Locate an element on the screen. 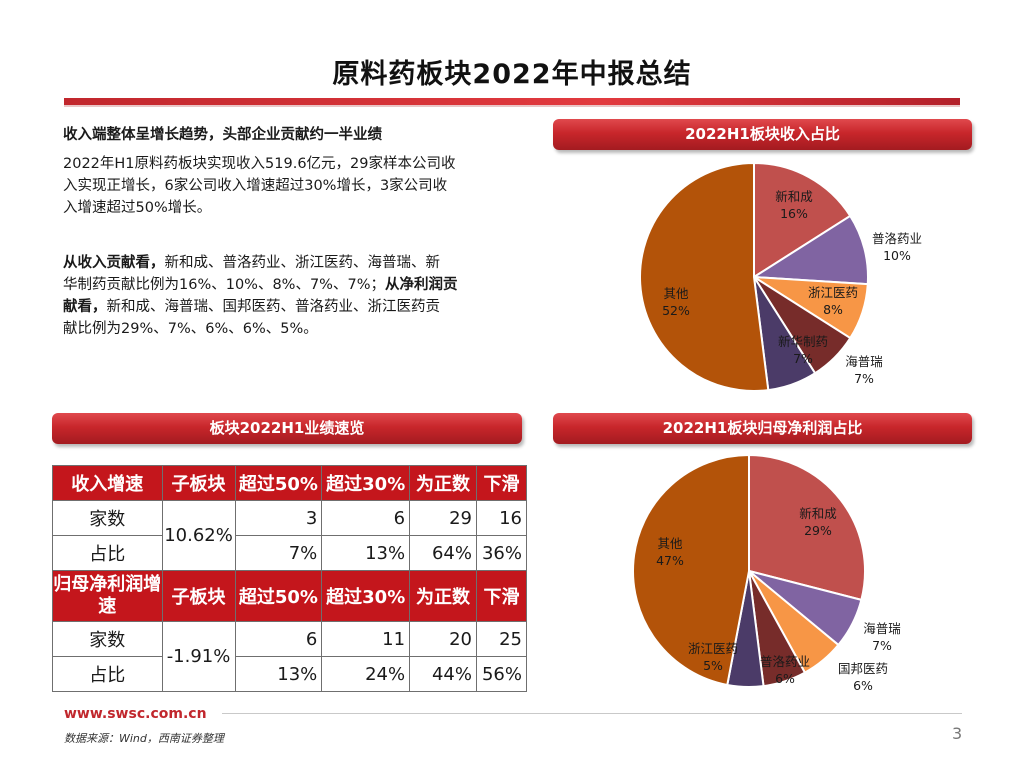  footer-divider is located at coordinates (592, 713).